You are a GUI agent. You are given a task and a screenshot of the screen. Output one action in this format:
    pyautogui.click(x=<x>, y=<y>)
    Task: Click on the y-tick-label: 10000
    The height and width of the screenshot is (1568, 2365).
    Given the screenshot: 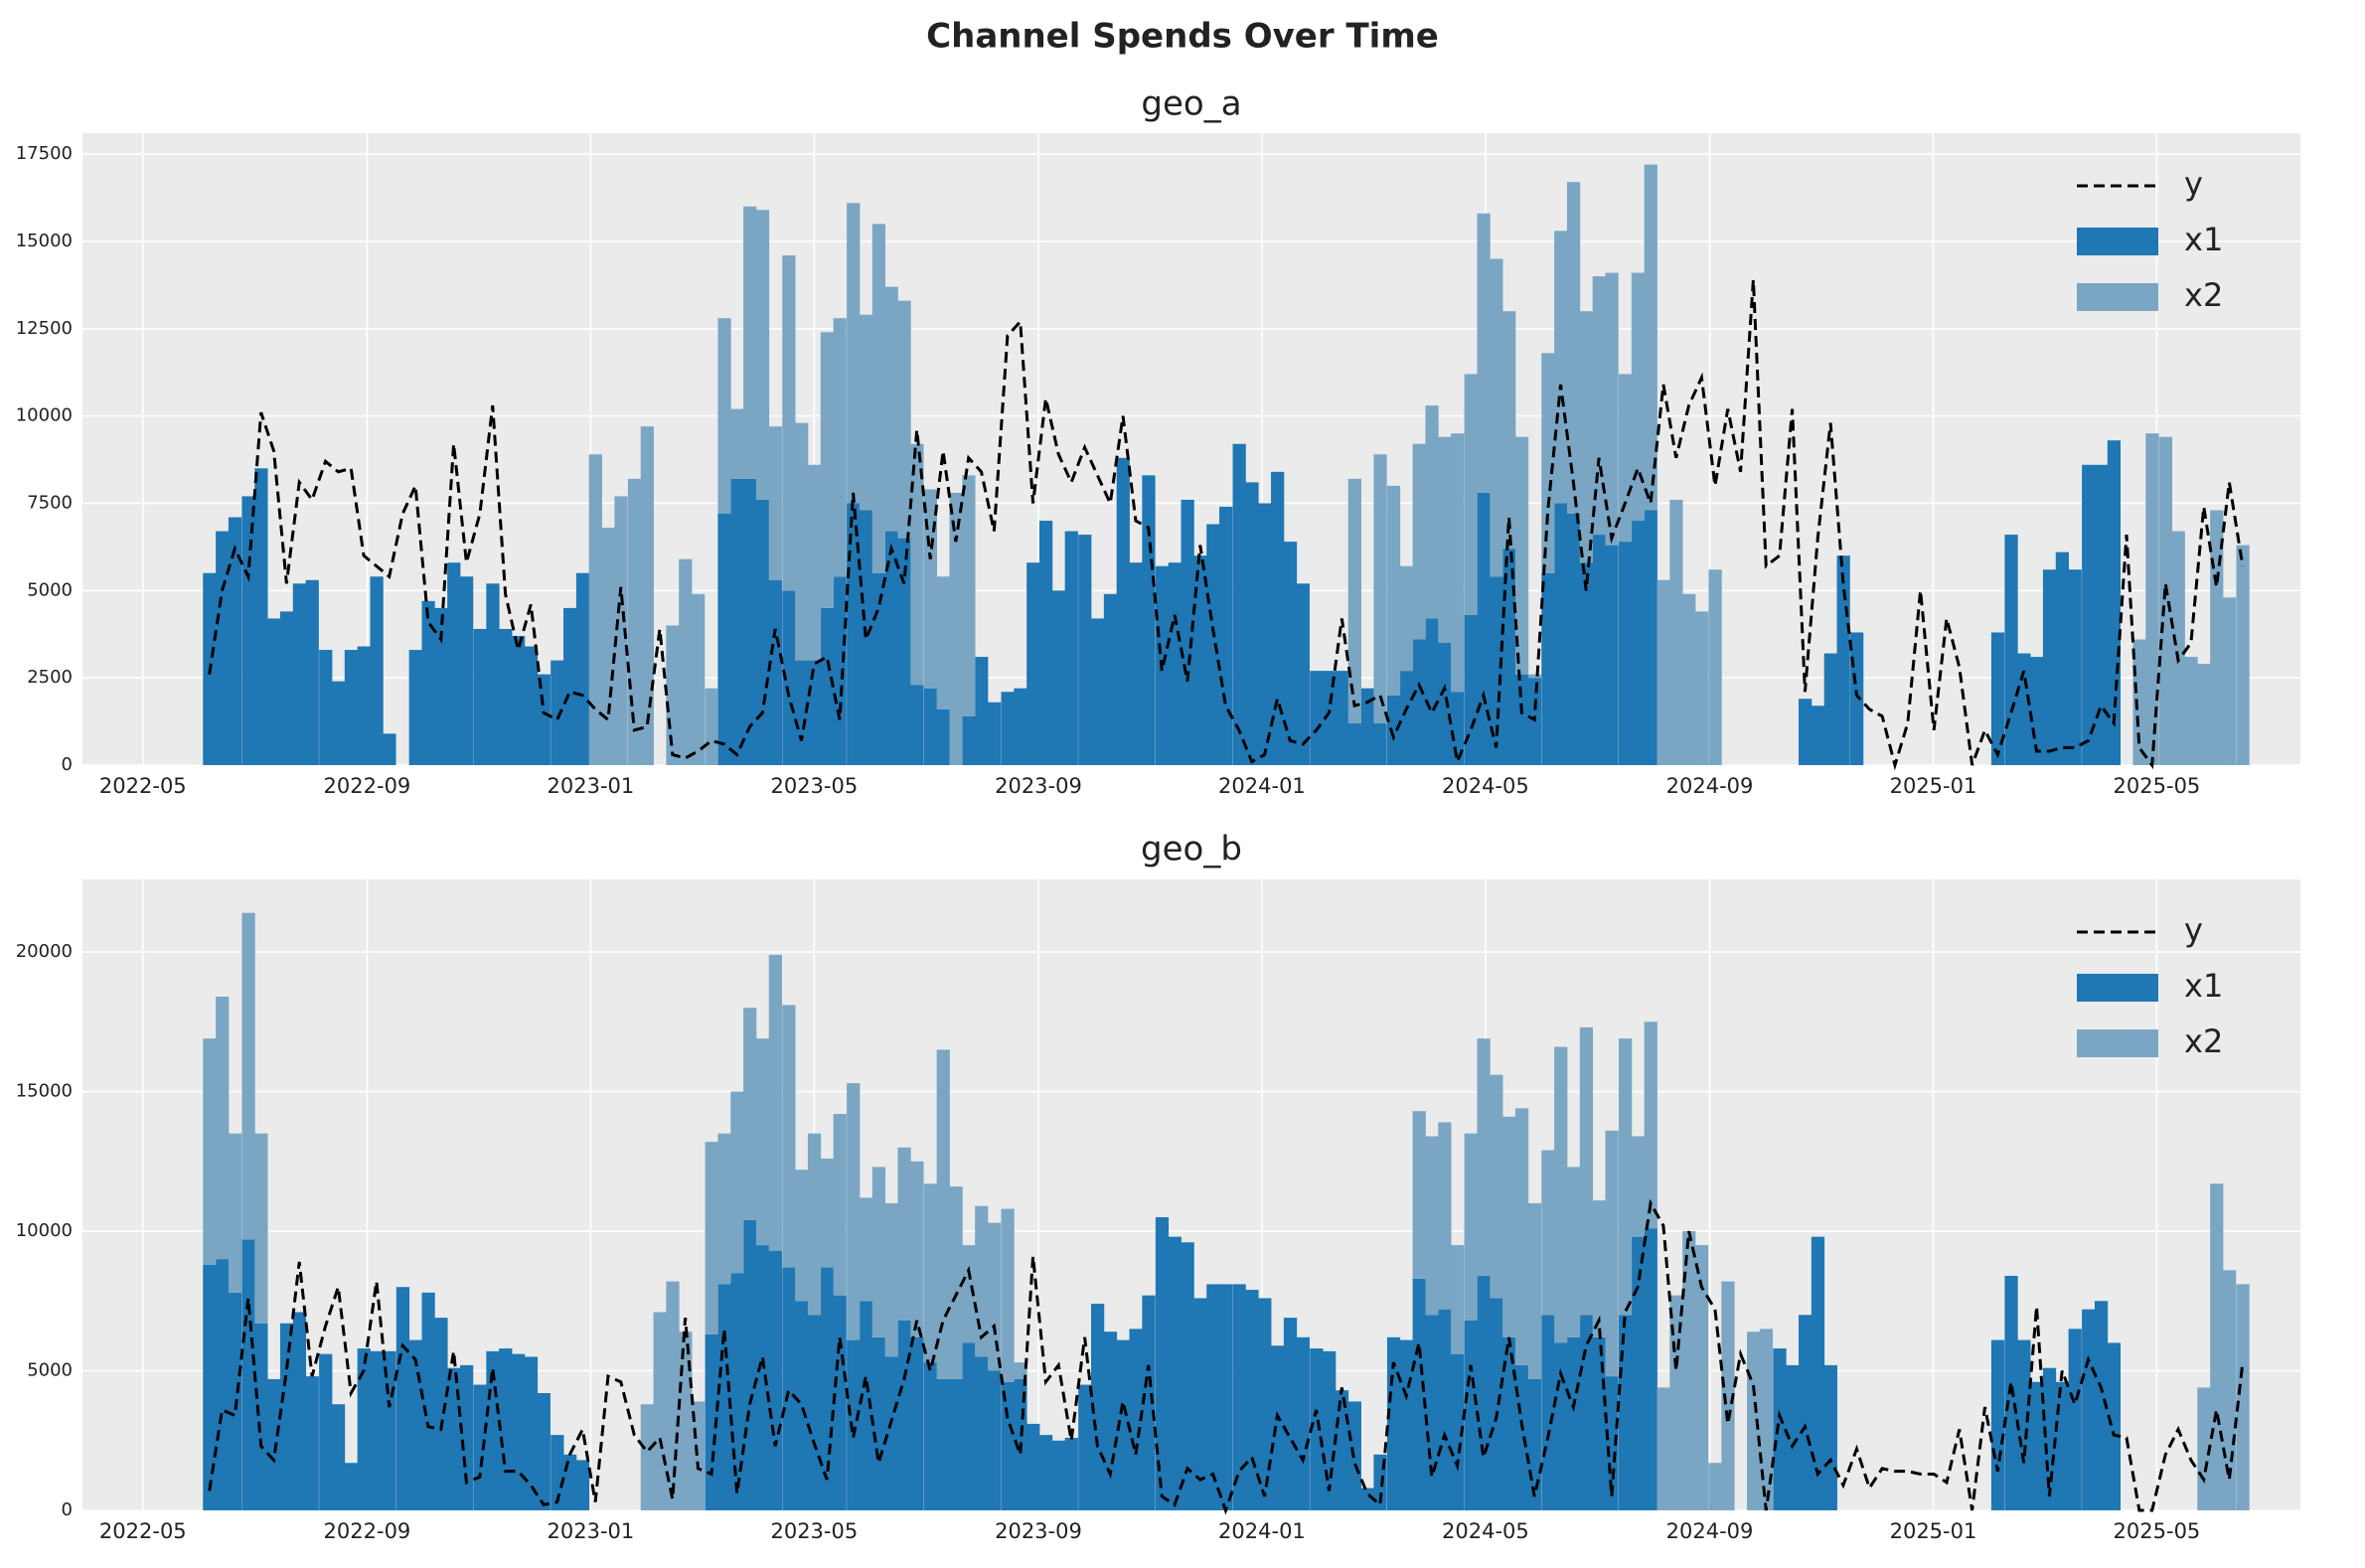 What is the action you would take?
    pyautogui.click(x=44, y=1230)
    